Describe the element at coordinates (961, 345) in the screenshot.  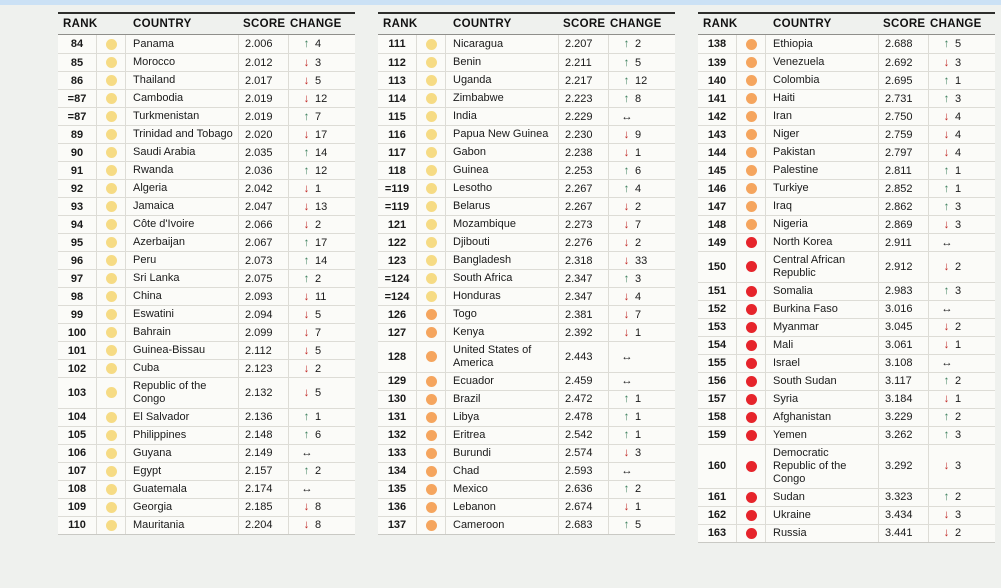
I see `change-cell: ↓ 1` at that location.